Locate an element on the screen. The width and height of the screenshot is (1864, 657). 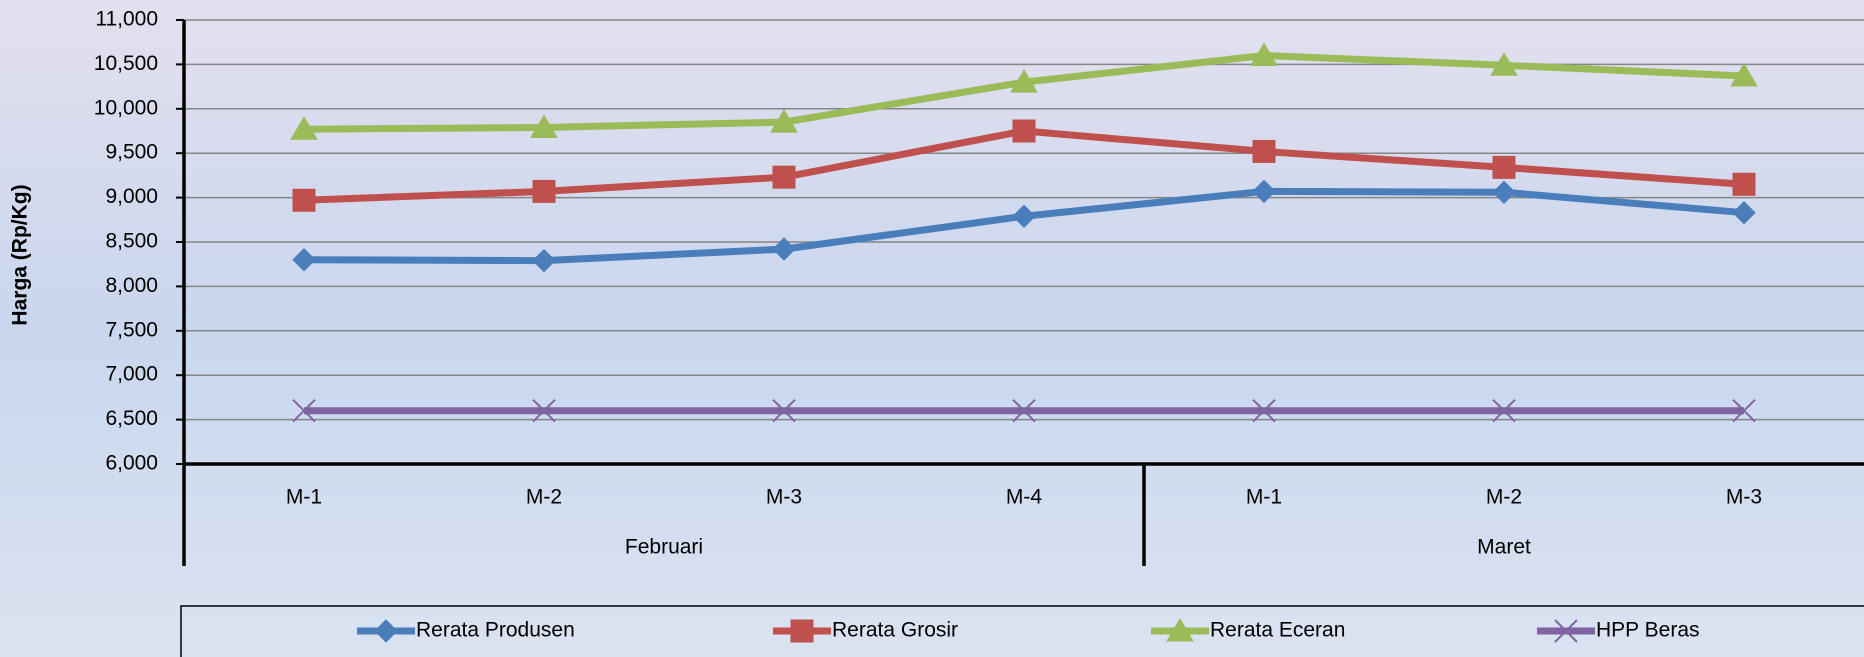
y-axis-label: Harga (Rp/Kg) is located at coordinates (20, 254).